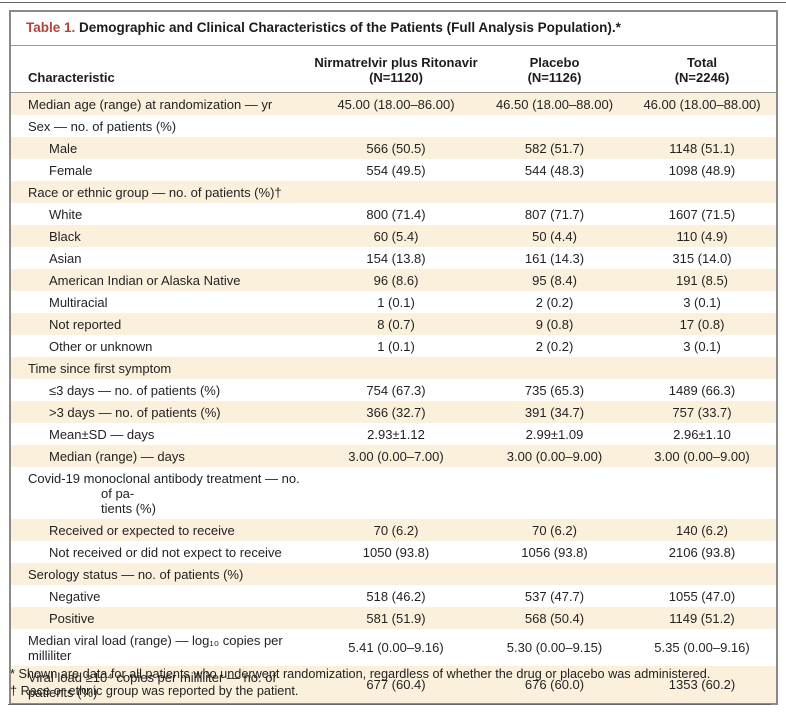 Image resolution: width=786 pixels, height=713 pixels. I want to click on value-nirmatrelvir: 70 (6.2), so click(396, 530).